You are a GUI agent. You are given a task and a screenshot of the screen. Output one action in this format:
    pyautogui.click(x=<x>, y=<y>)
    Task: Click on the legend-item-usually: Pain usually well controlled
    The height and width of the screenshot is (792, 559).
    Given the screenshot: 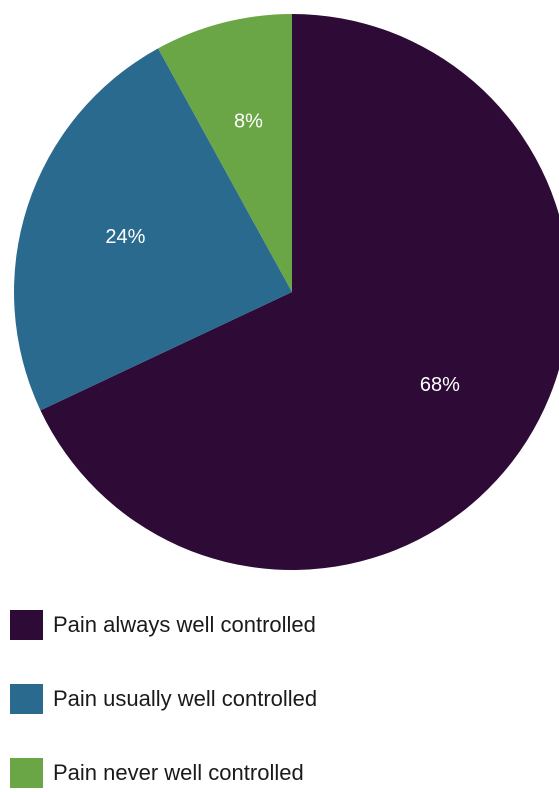 What is the action you would take?
    pyautogui.click(x=163, y=699)
    